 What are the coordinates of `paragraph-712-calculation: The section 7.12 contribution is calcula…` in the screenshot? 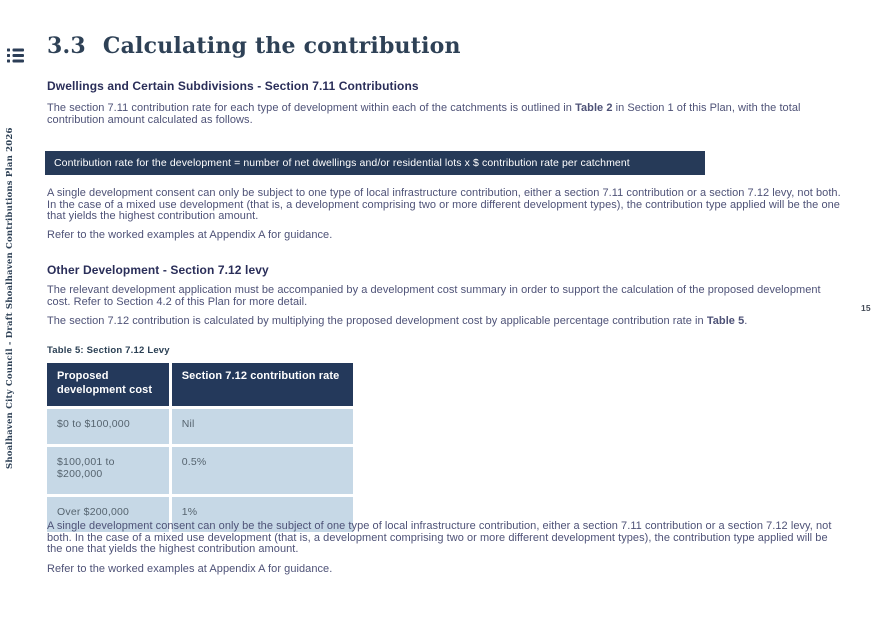 It's located at (397, 321).